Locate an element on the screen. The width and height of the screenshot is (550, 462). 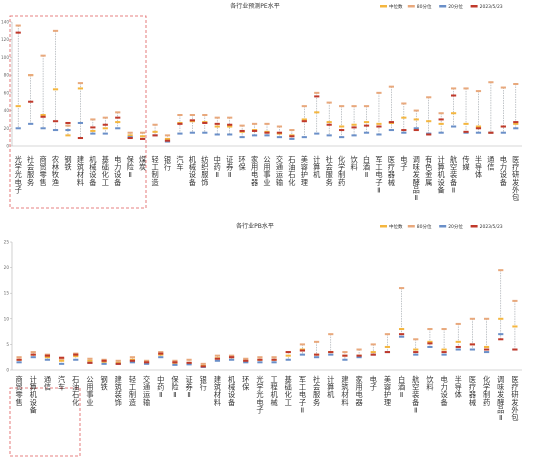
x-tick-label: 计算机 is located at coordinates (331, 387).